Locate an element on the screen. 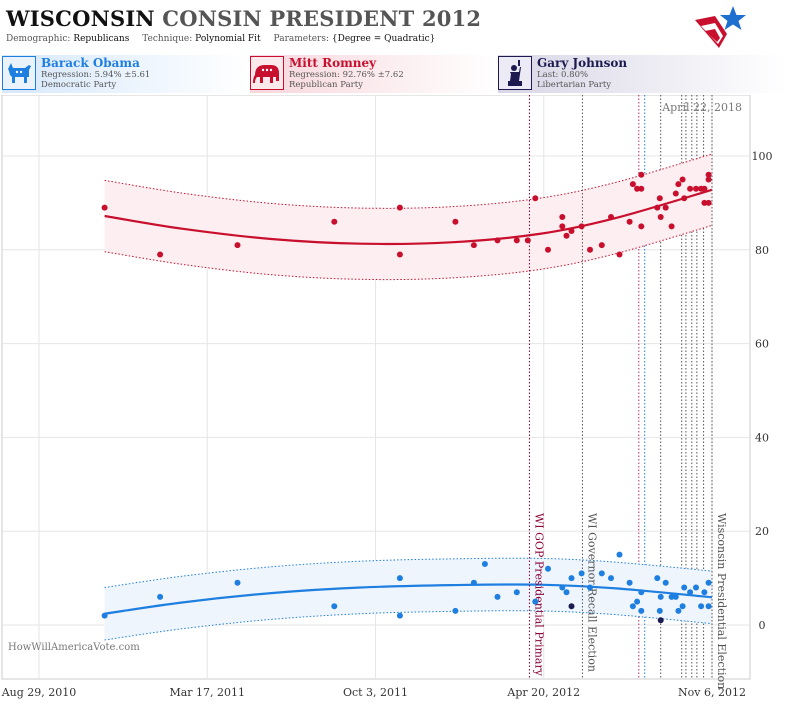 Image resolution: width=789 pixels, height=704 pixels. demographic-label: Demographic: is located at coordinates (38, 39).